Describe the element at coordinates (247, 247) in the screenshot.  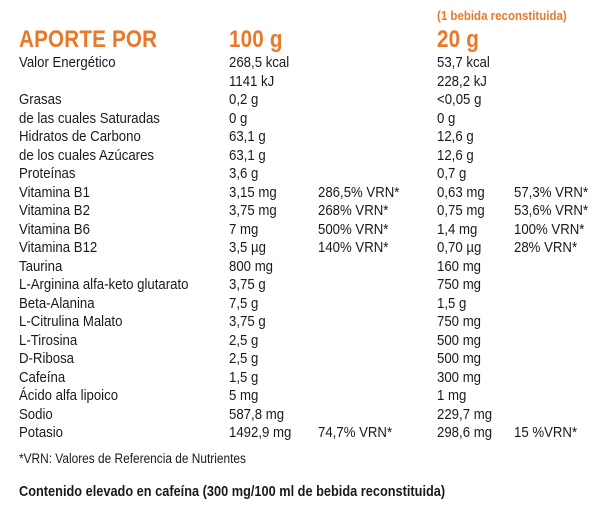
I see `value-per-100g: 3,5 µg` at that location.